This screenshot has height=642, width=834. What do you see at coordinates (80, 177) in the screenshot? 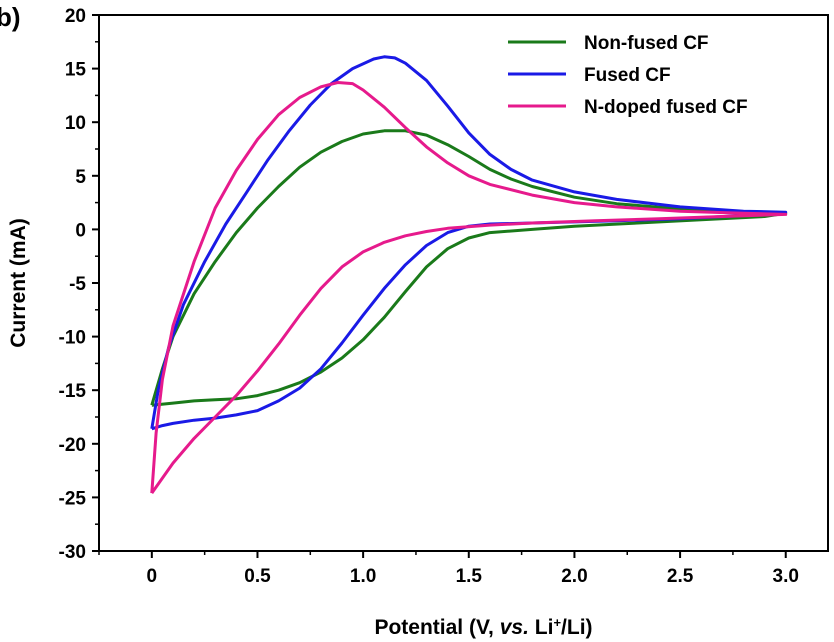
I see `y-tick-label: 5` at bounding box center [80, 177].